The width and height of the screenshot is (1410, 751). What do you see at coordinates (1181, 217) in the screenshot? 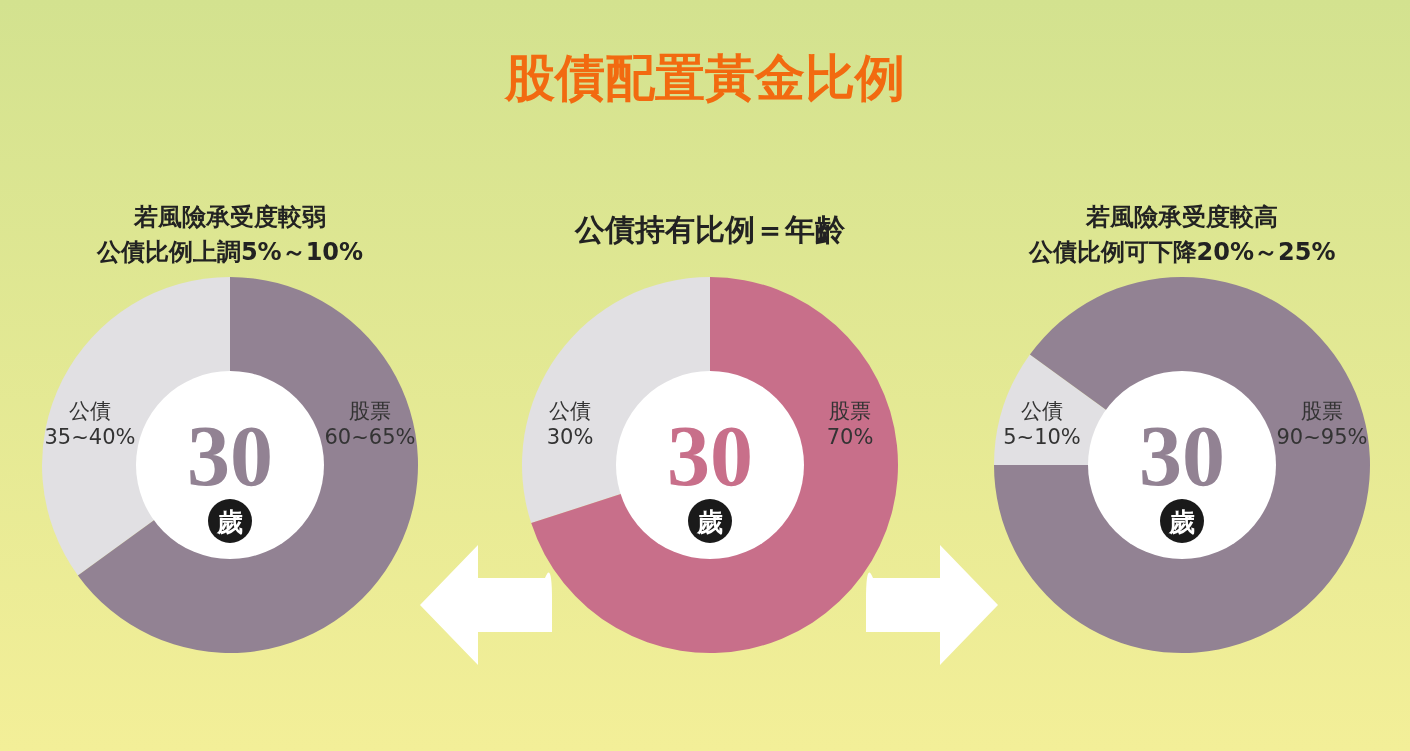
I see `chart-title: 若風險承受度較高` at bounding box center [1181, 217].